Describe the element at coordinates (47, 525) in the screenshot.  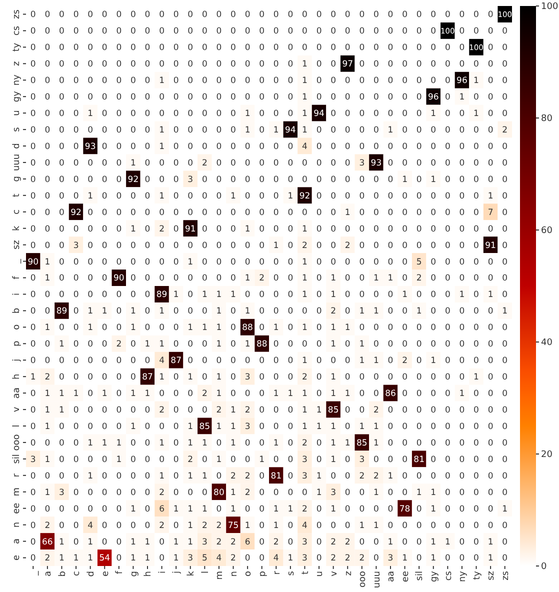
I see `data-label: 2` at that location.